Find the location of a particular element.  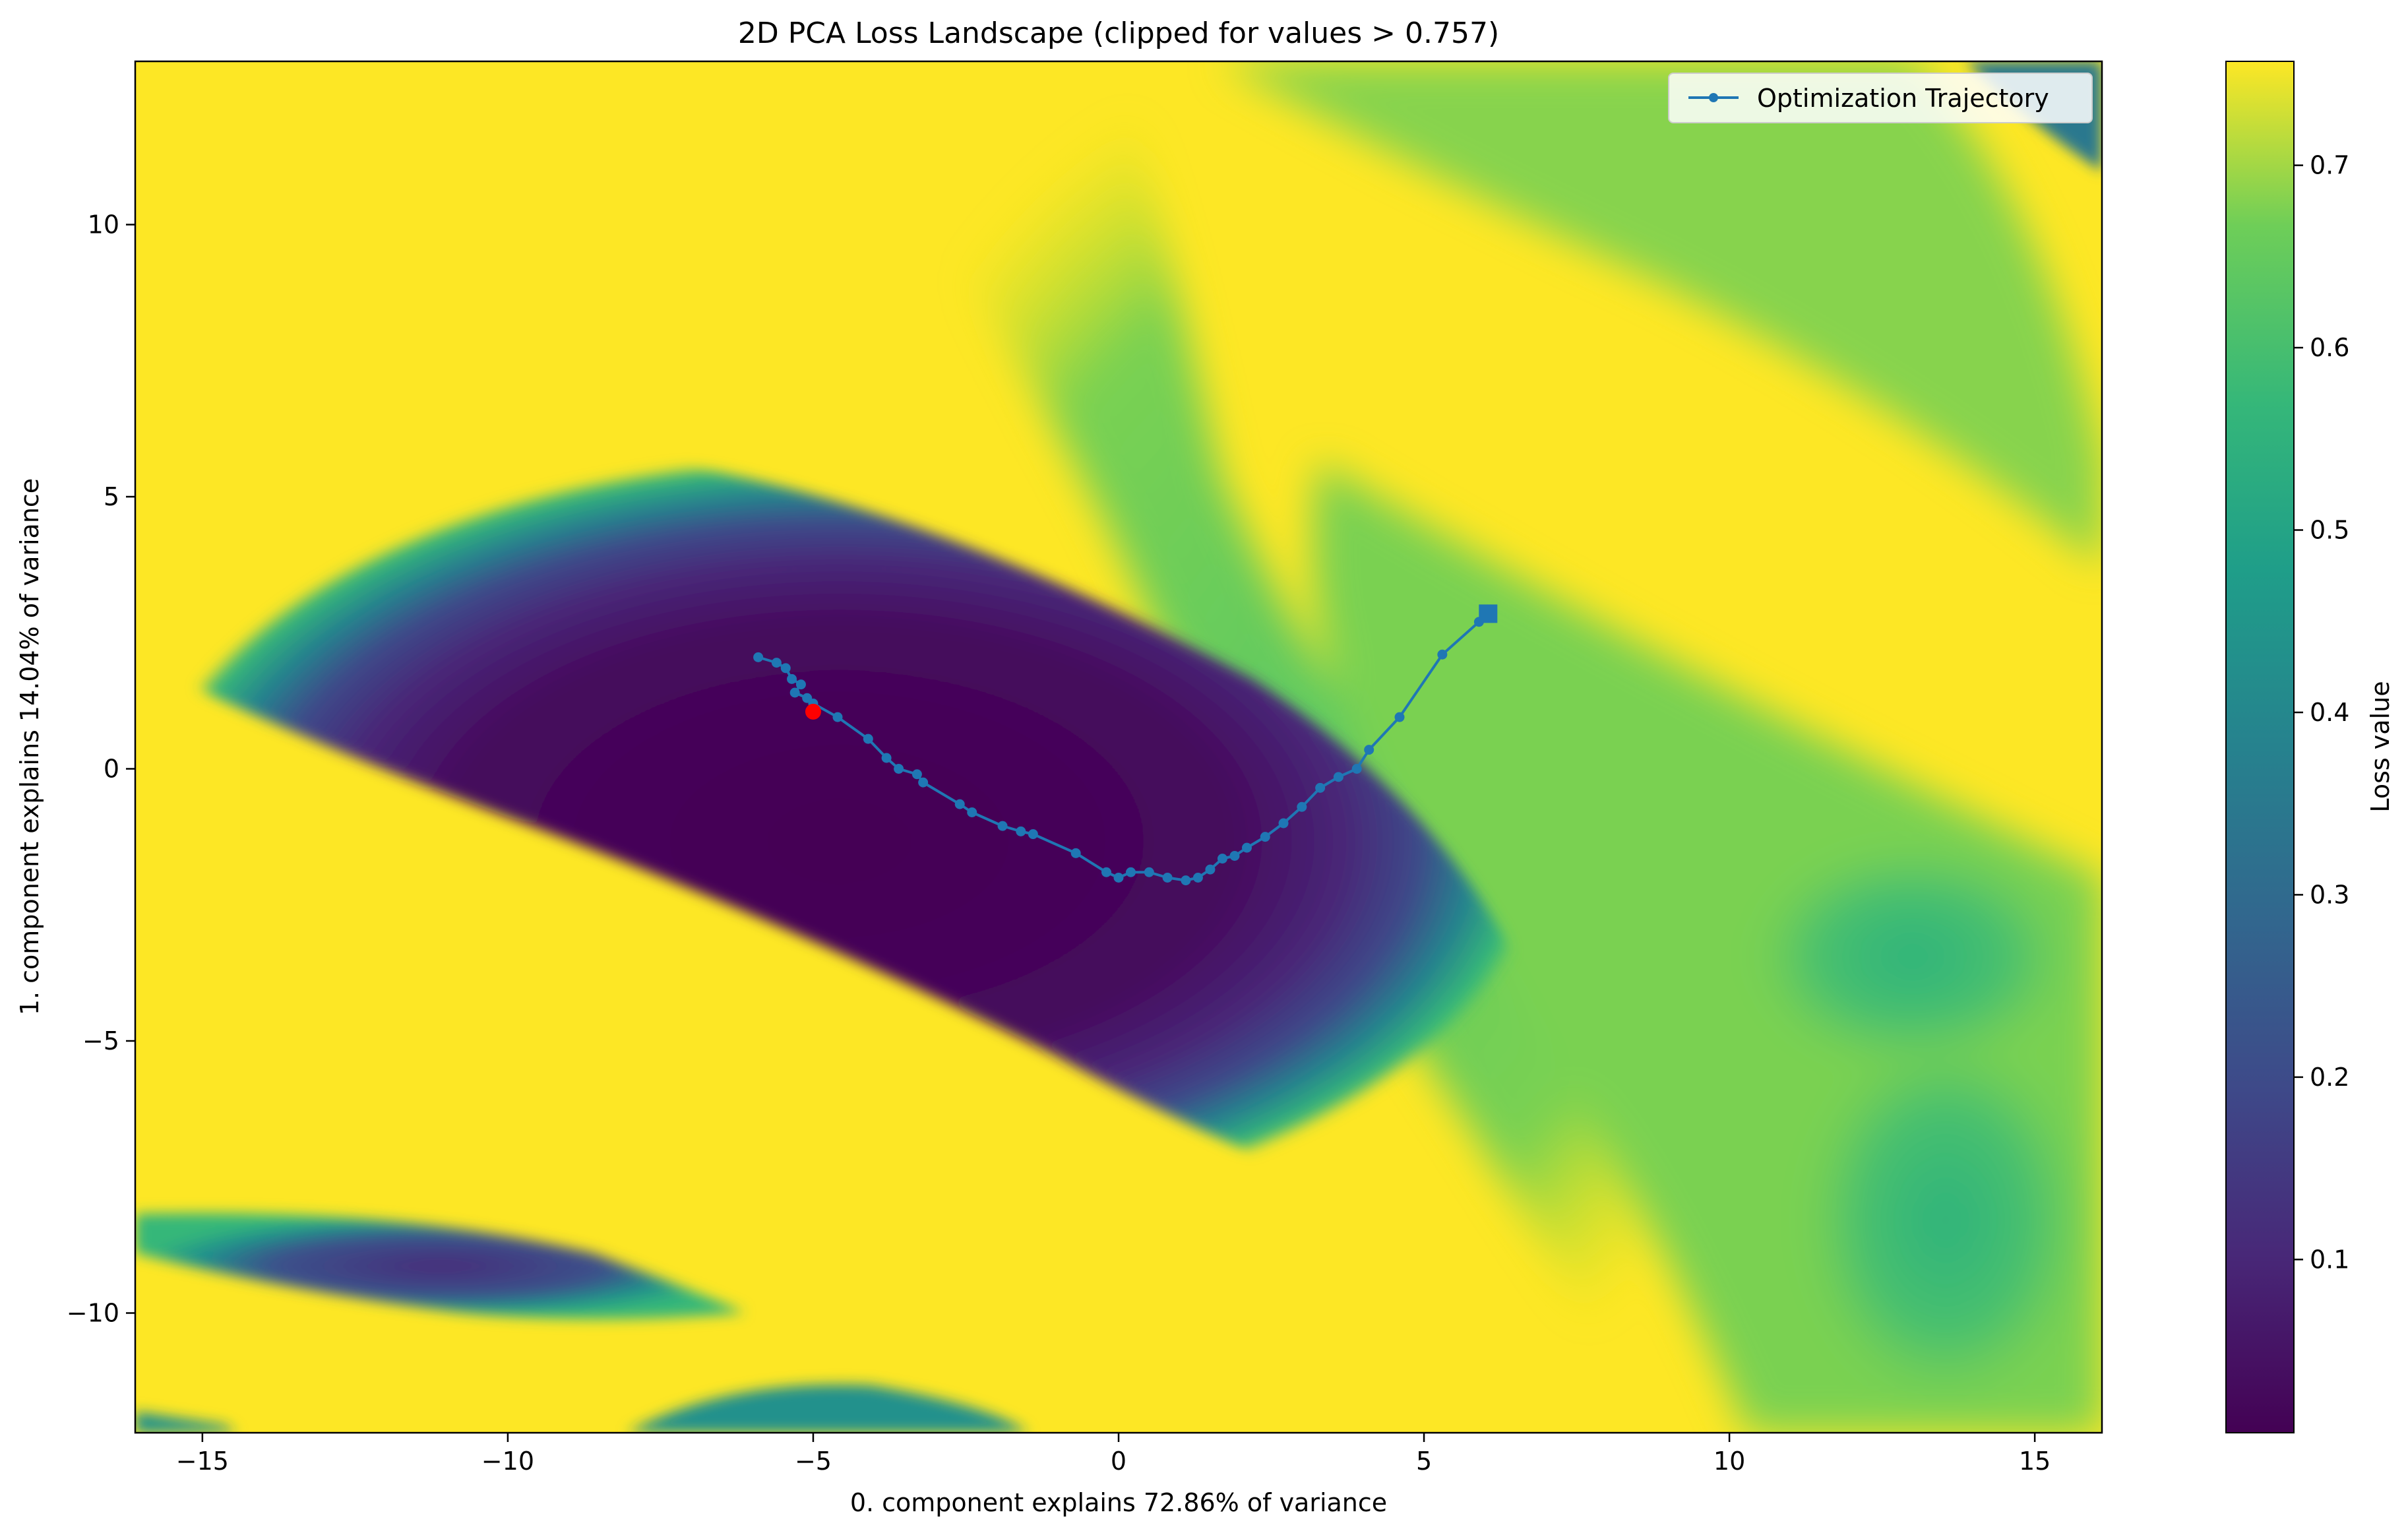

y-axis-label: 1. component explains 14.04% of variance is located at coordinates (30, 746).